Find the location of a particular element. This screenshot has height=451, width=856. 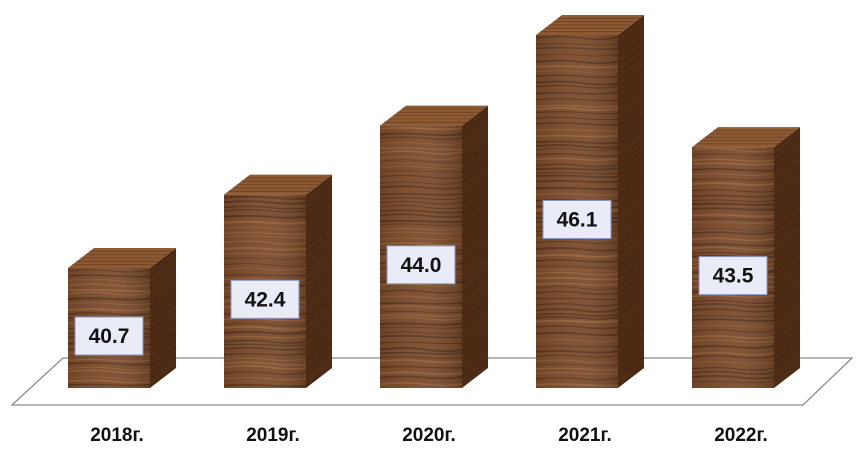

x-tick-label: 2022г. is located at coordinates (741, 435).